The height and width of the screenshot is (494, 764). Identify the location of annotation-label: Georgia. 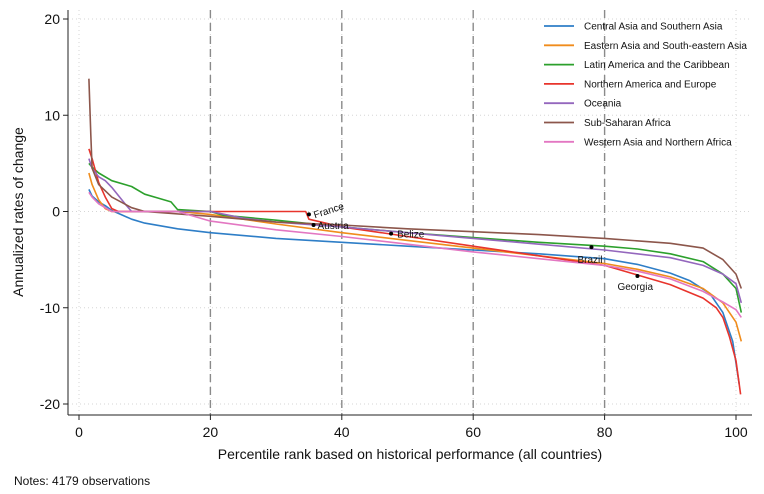
(635, 287).